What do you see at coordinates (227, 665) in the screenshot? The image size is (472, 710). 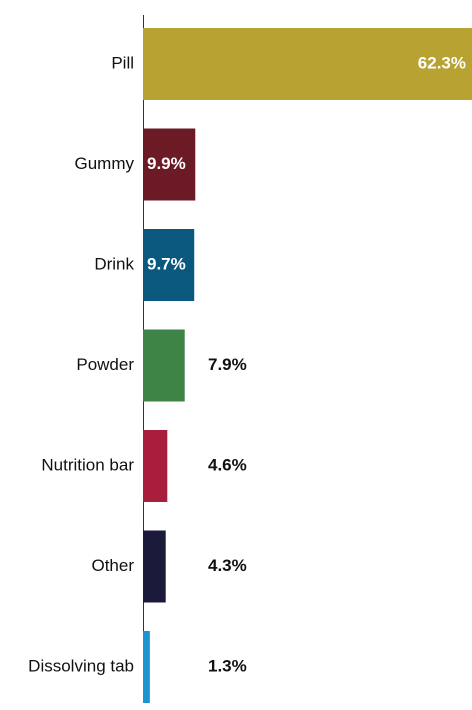 I see `value-label-6: 1.3%` at bounding box center [227, 665].